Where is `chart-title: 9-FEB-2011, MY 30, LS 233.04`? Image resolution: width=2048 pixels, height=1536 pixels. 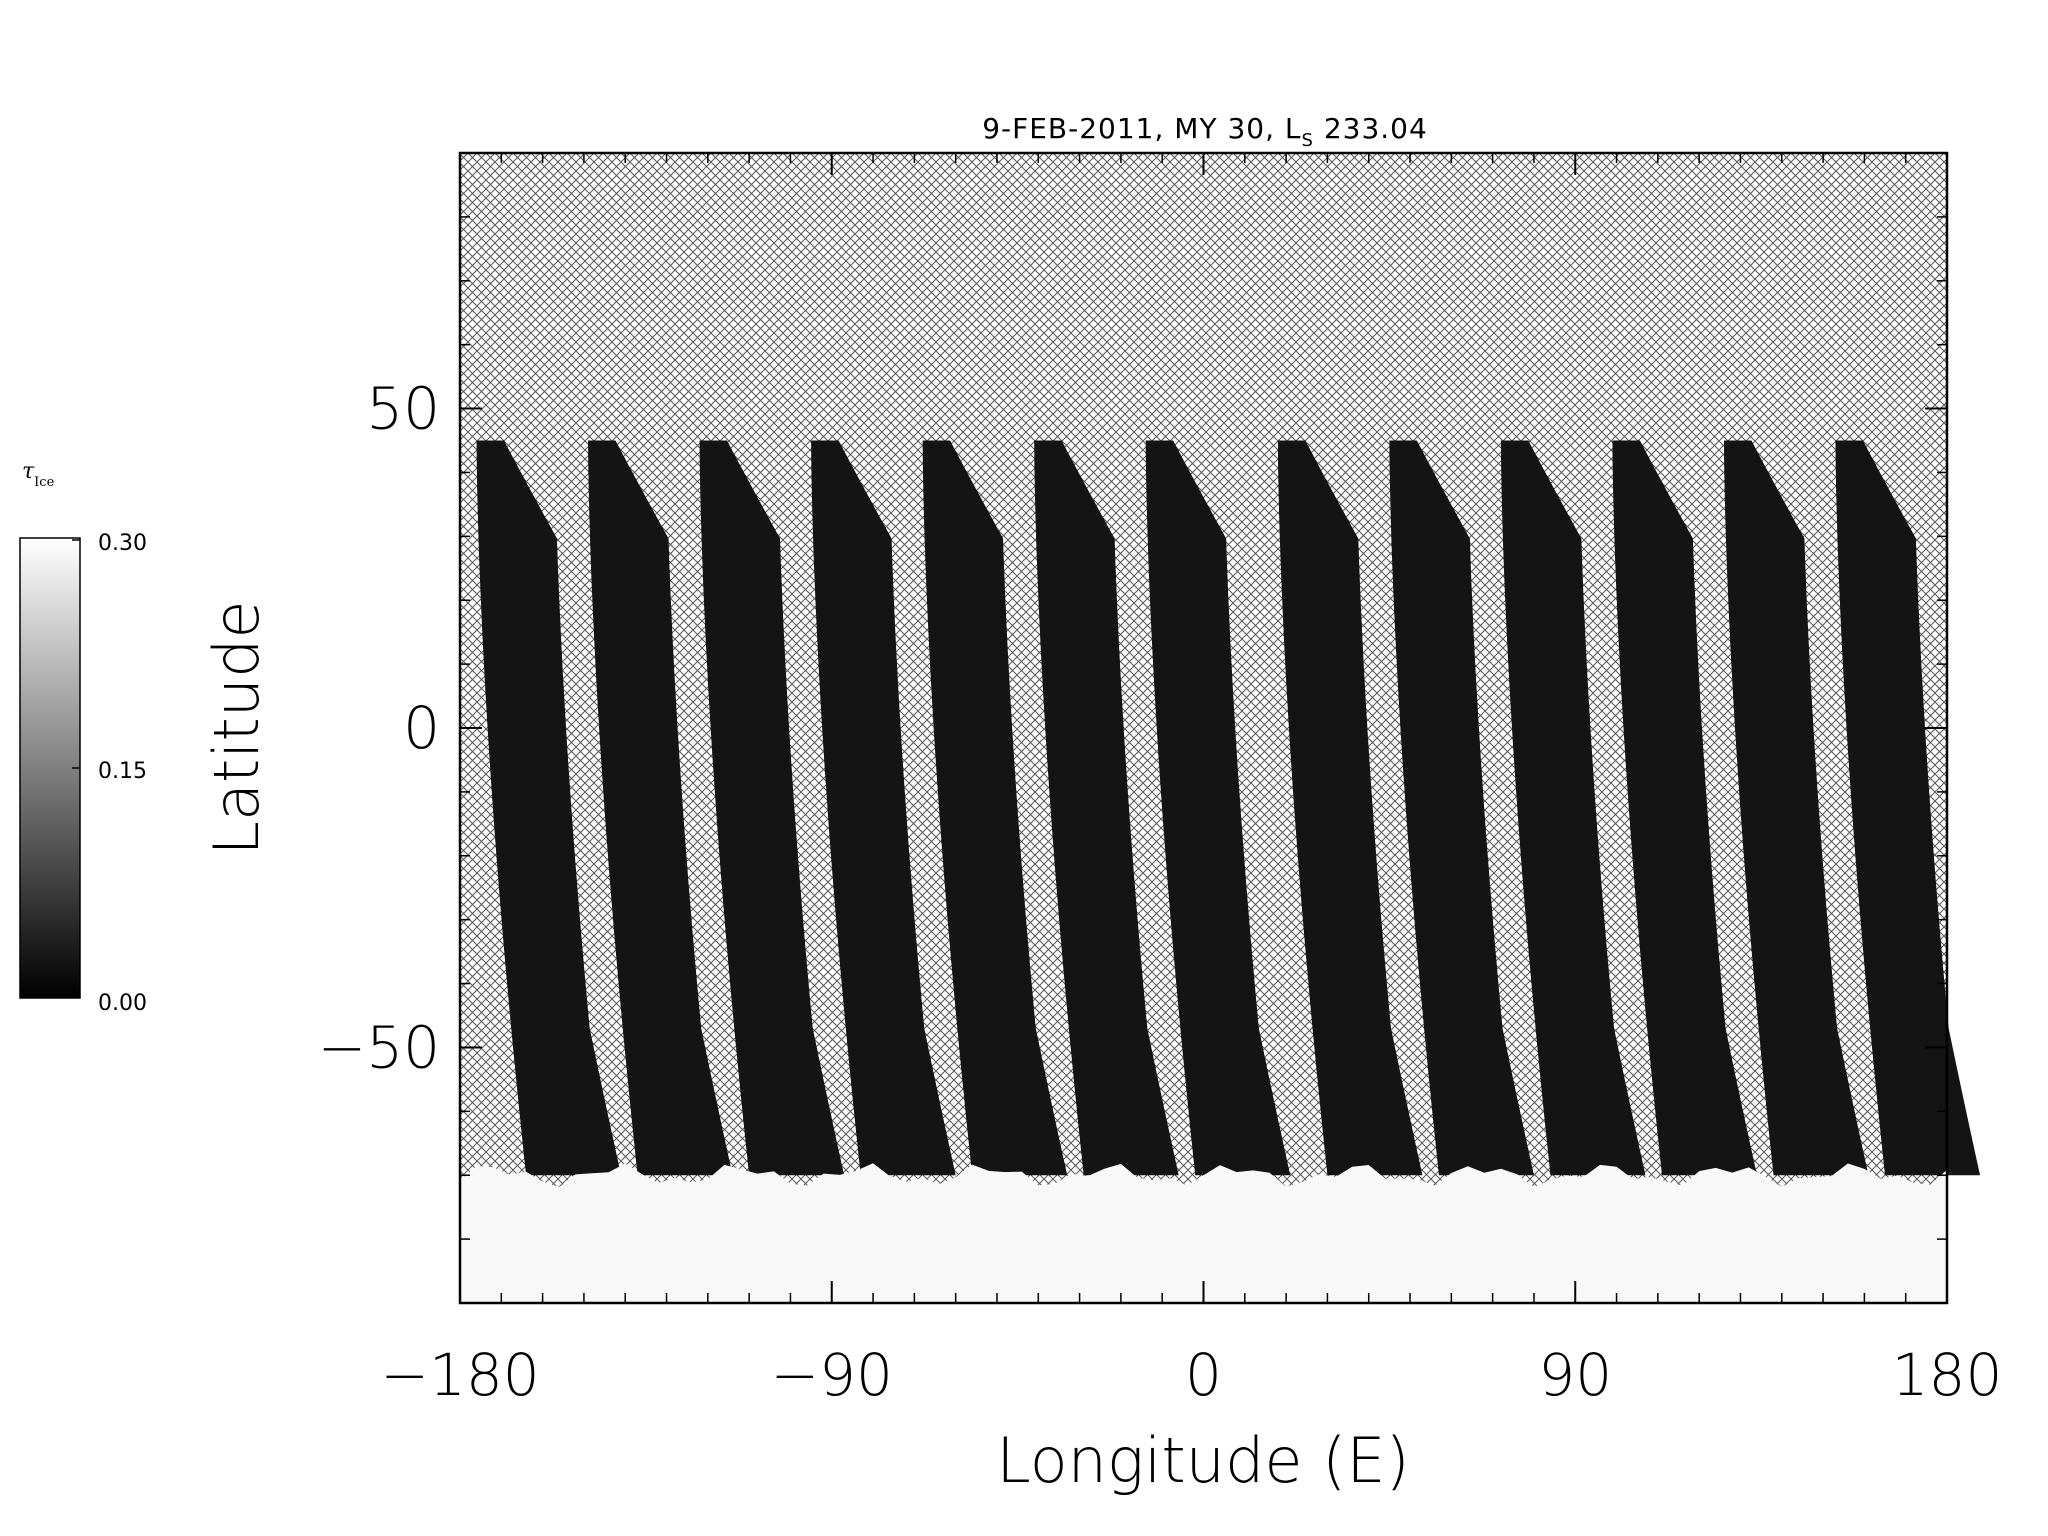
chart-title: 9-FEB-2011, MY 30, LS 233.04 is located at coordinates (1205, 131).